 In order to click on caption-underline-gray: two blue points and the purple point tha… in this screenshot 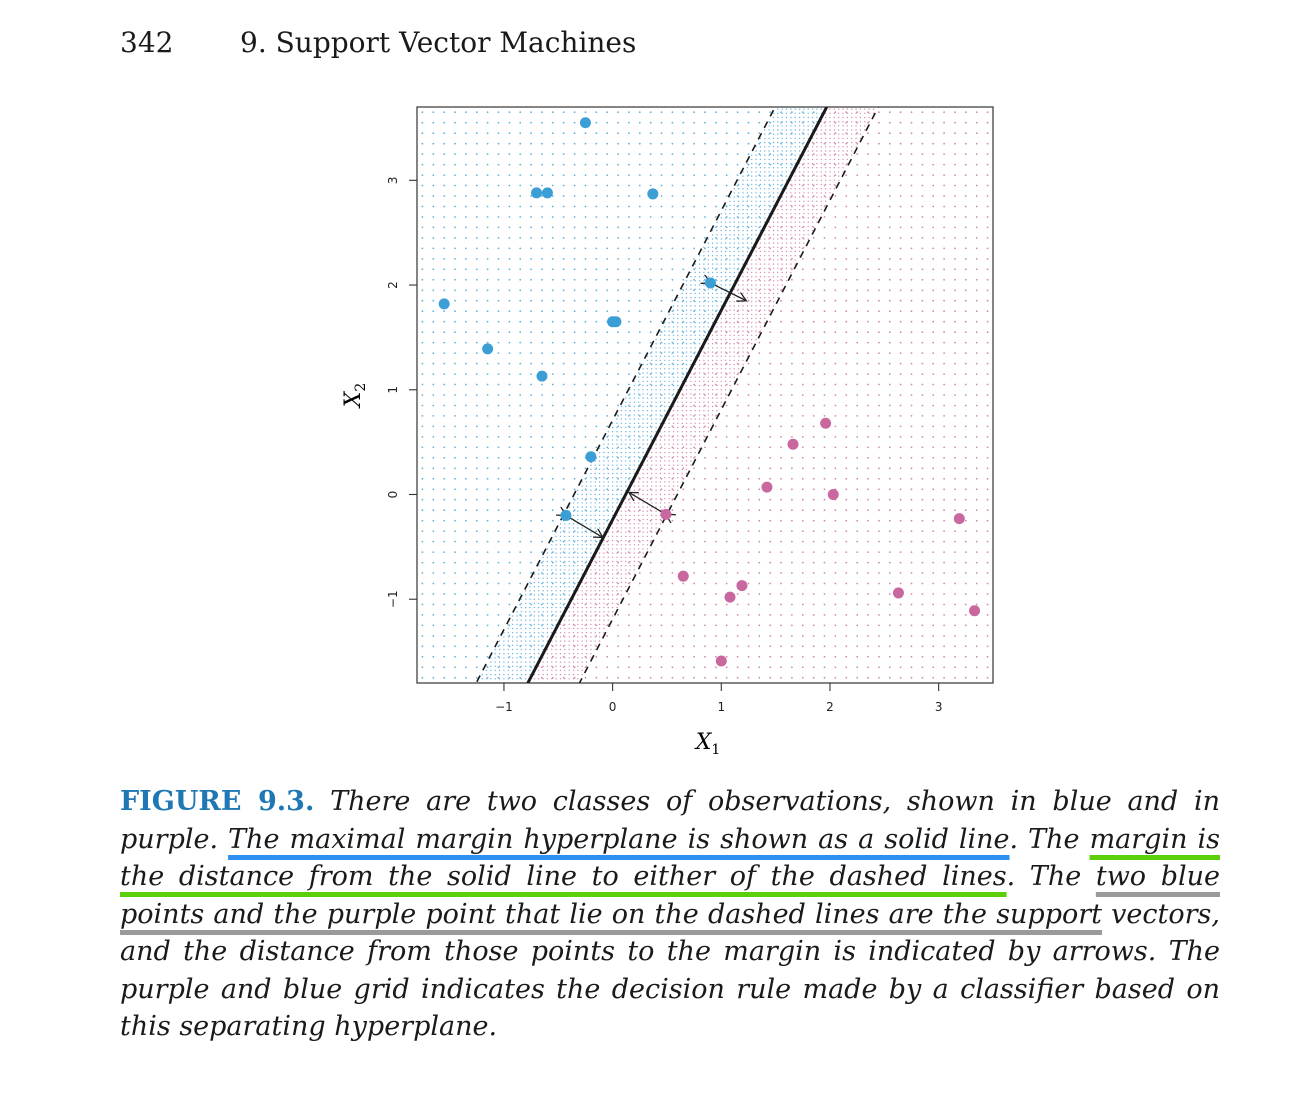, I will do `click(670, 895)`.